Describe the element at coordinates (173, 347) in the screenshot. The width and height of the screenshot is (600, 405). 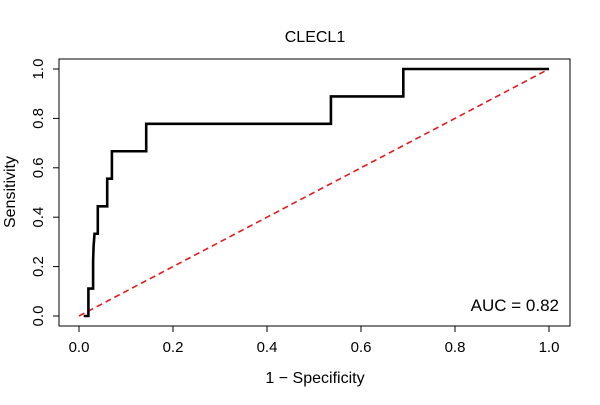
I see `x-tick-label: 0.2` at that location.